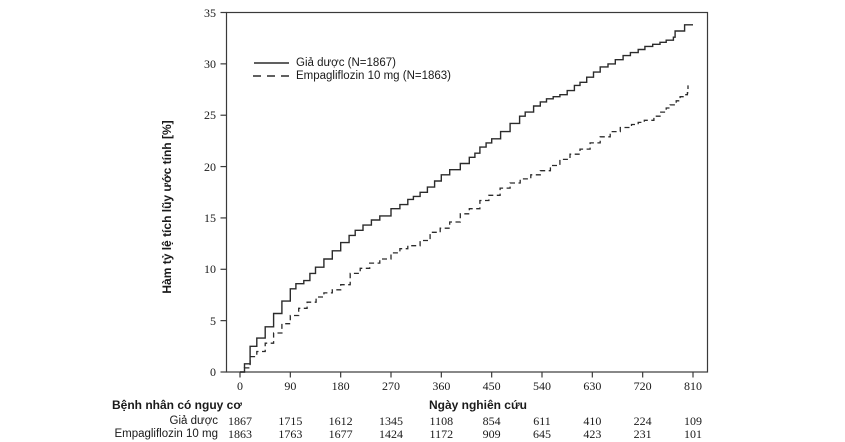 This screenshot has height=442, width=845. Describe the element at coordinates (167, 207) in the screenshot. I see `y-axis-title: Hàm tỷ lệ tích lũy ước tính [%]` at that location.